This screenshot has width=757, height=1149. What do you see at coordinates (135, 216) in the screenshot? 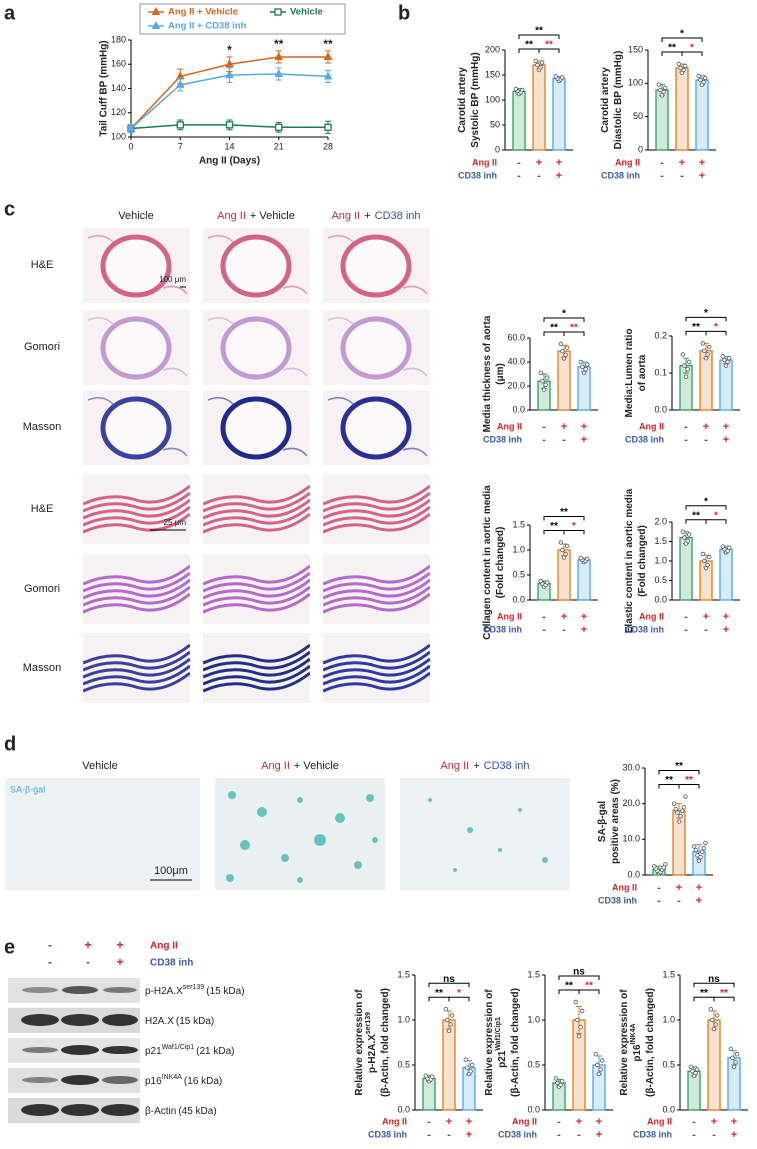
I see `column-header: Vehicle` at bounding box center [135, 216].